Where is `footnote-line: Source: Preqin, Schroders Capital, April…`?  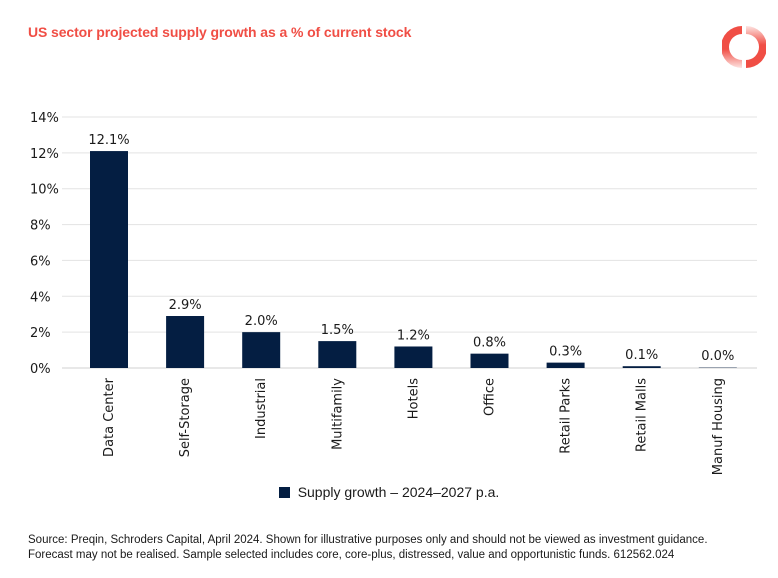 footnote-line: Source: Preqin, Schroders Capital, April… is located at coordinates (368, 540).